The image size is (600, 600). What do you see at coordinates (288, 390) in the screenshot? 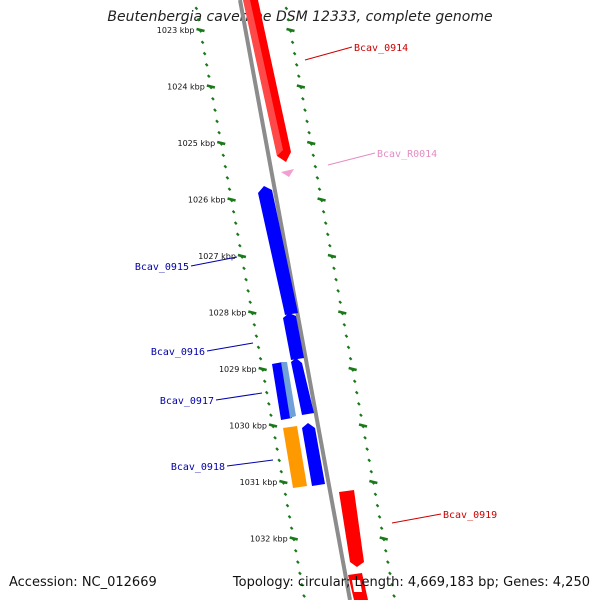
I see `gene-bcav-0917-shade` at bounding box center [288, 390].